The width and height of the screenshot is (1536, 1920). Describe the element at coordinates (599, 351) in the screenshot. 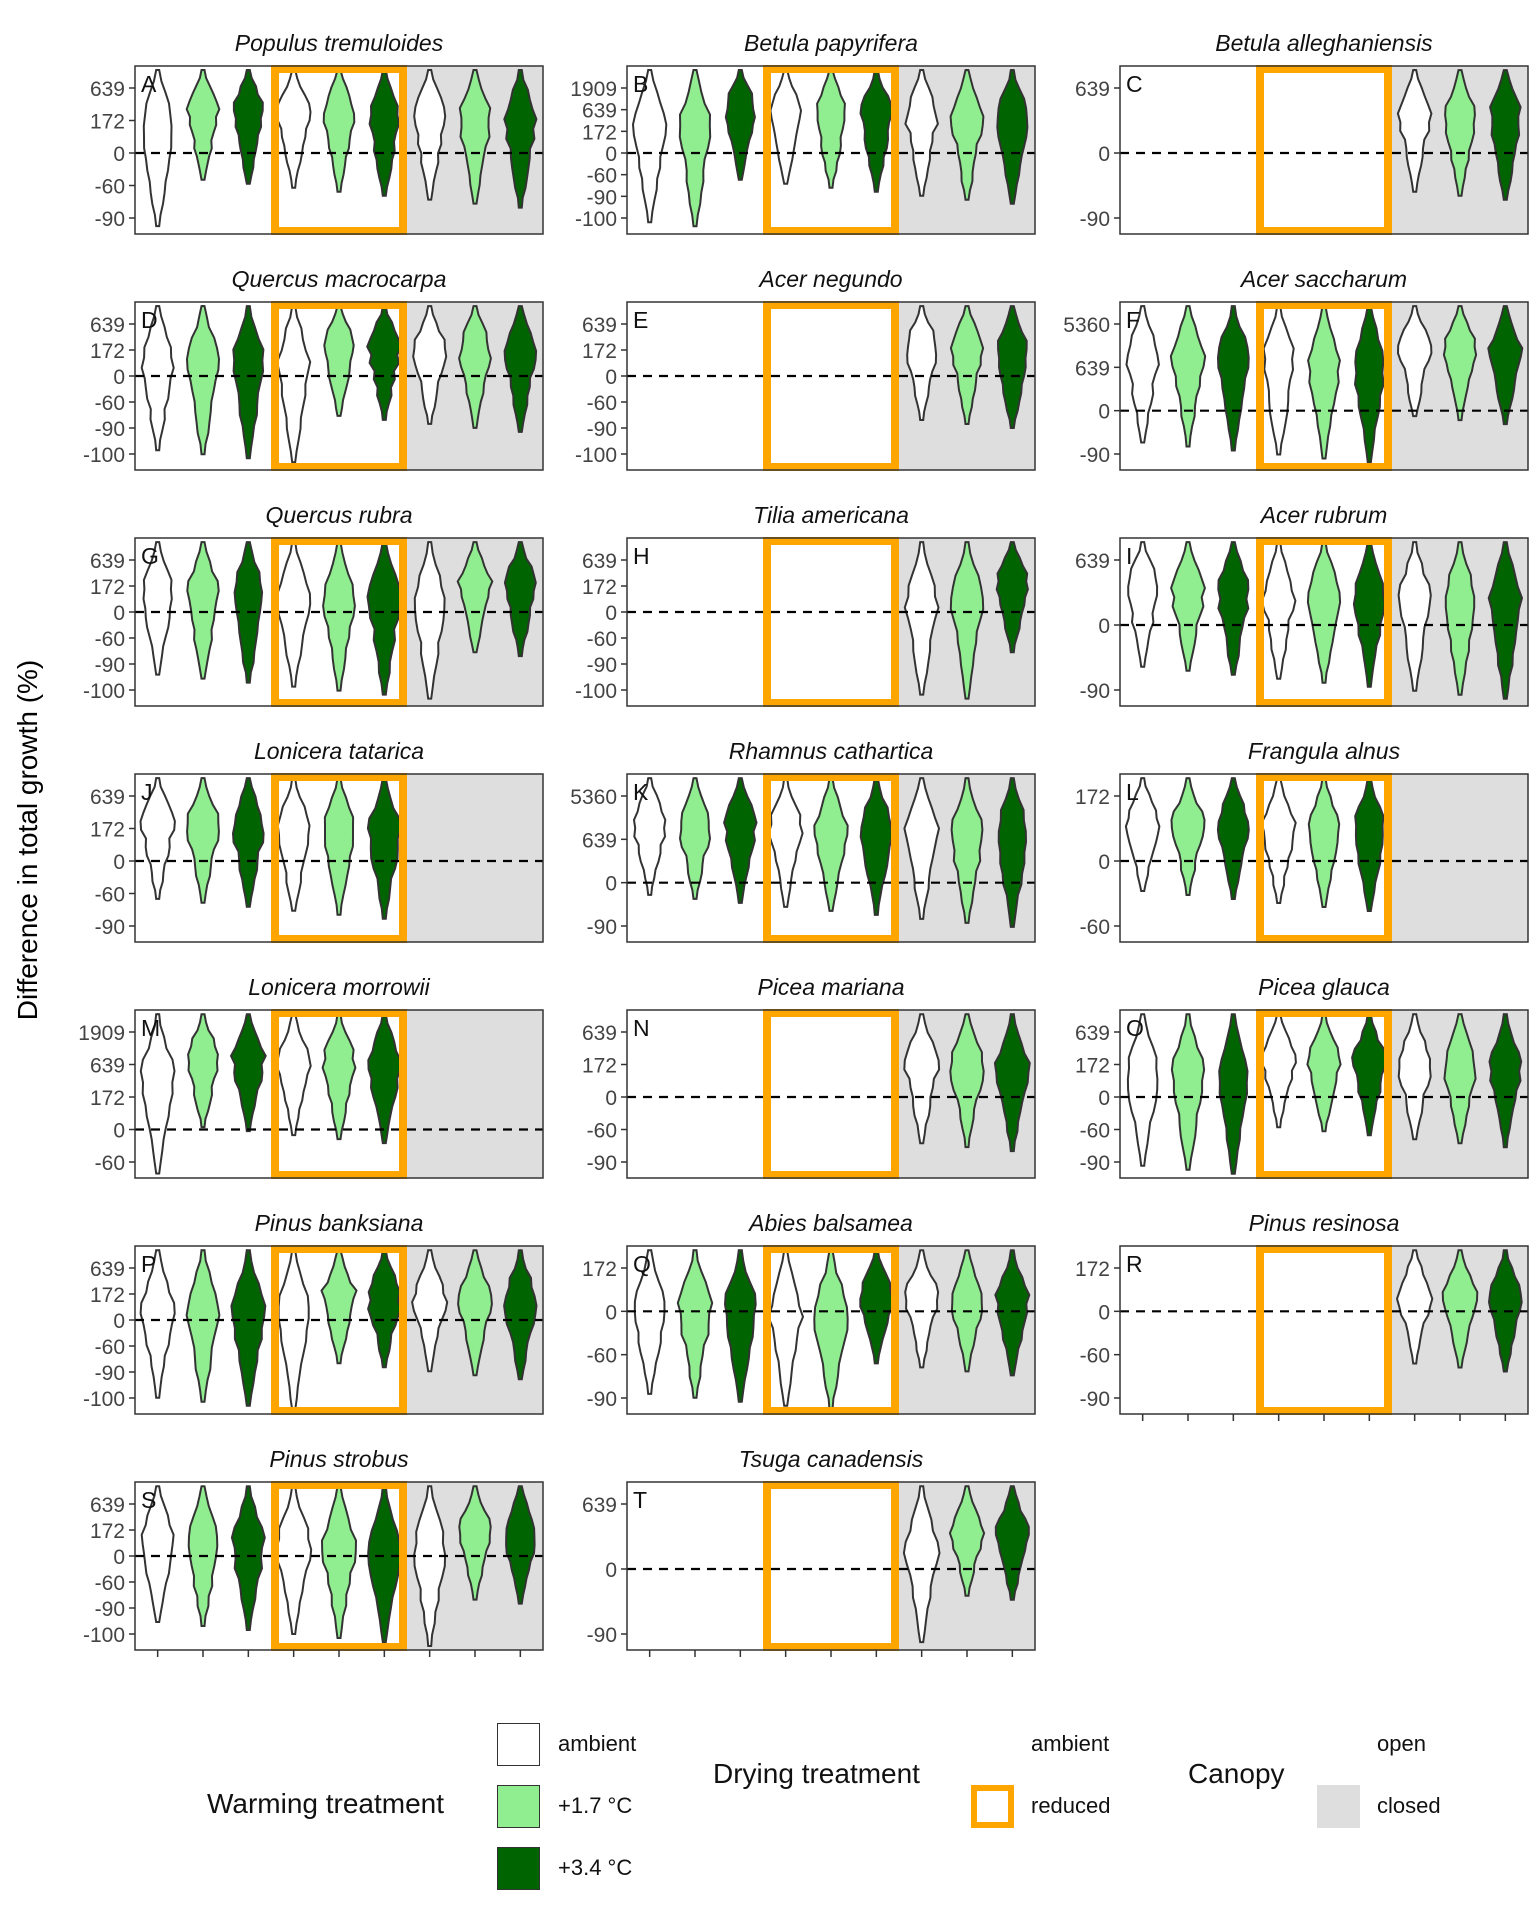

I see `panel-e-ytick-label-1: 172` at that location.